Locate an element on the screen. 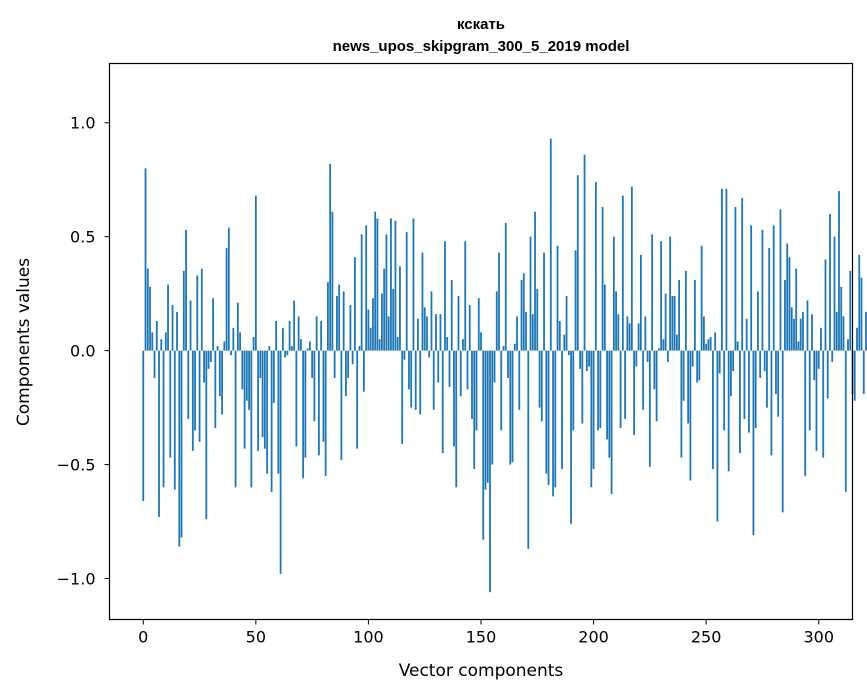  y-axis-label: Components values is located at coordinates (24, 342).